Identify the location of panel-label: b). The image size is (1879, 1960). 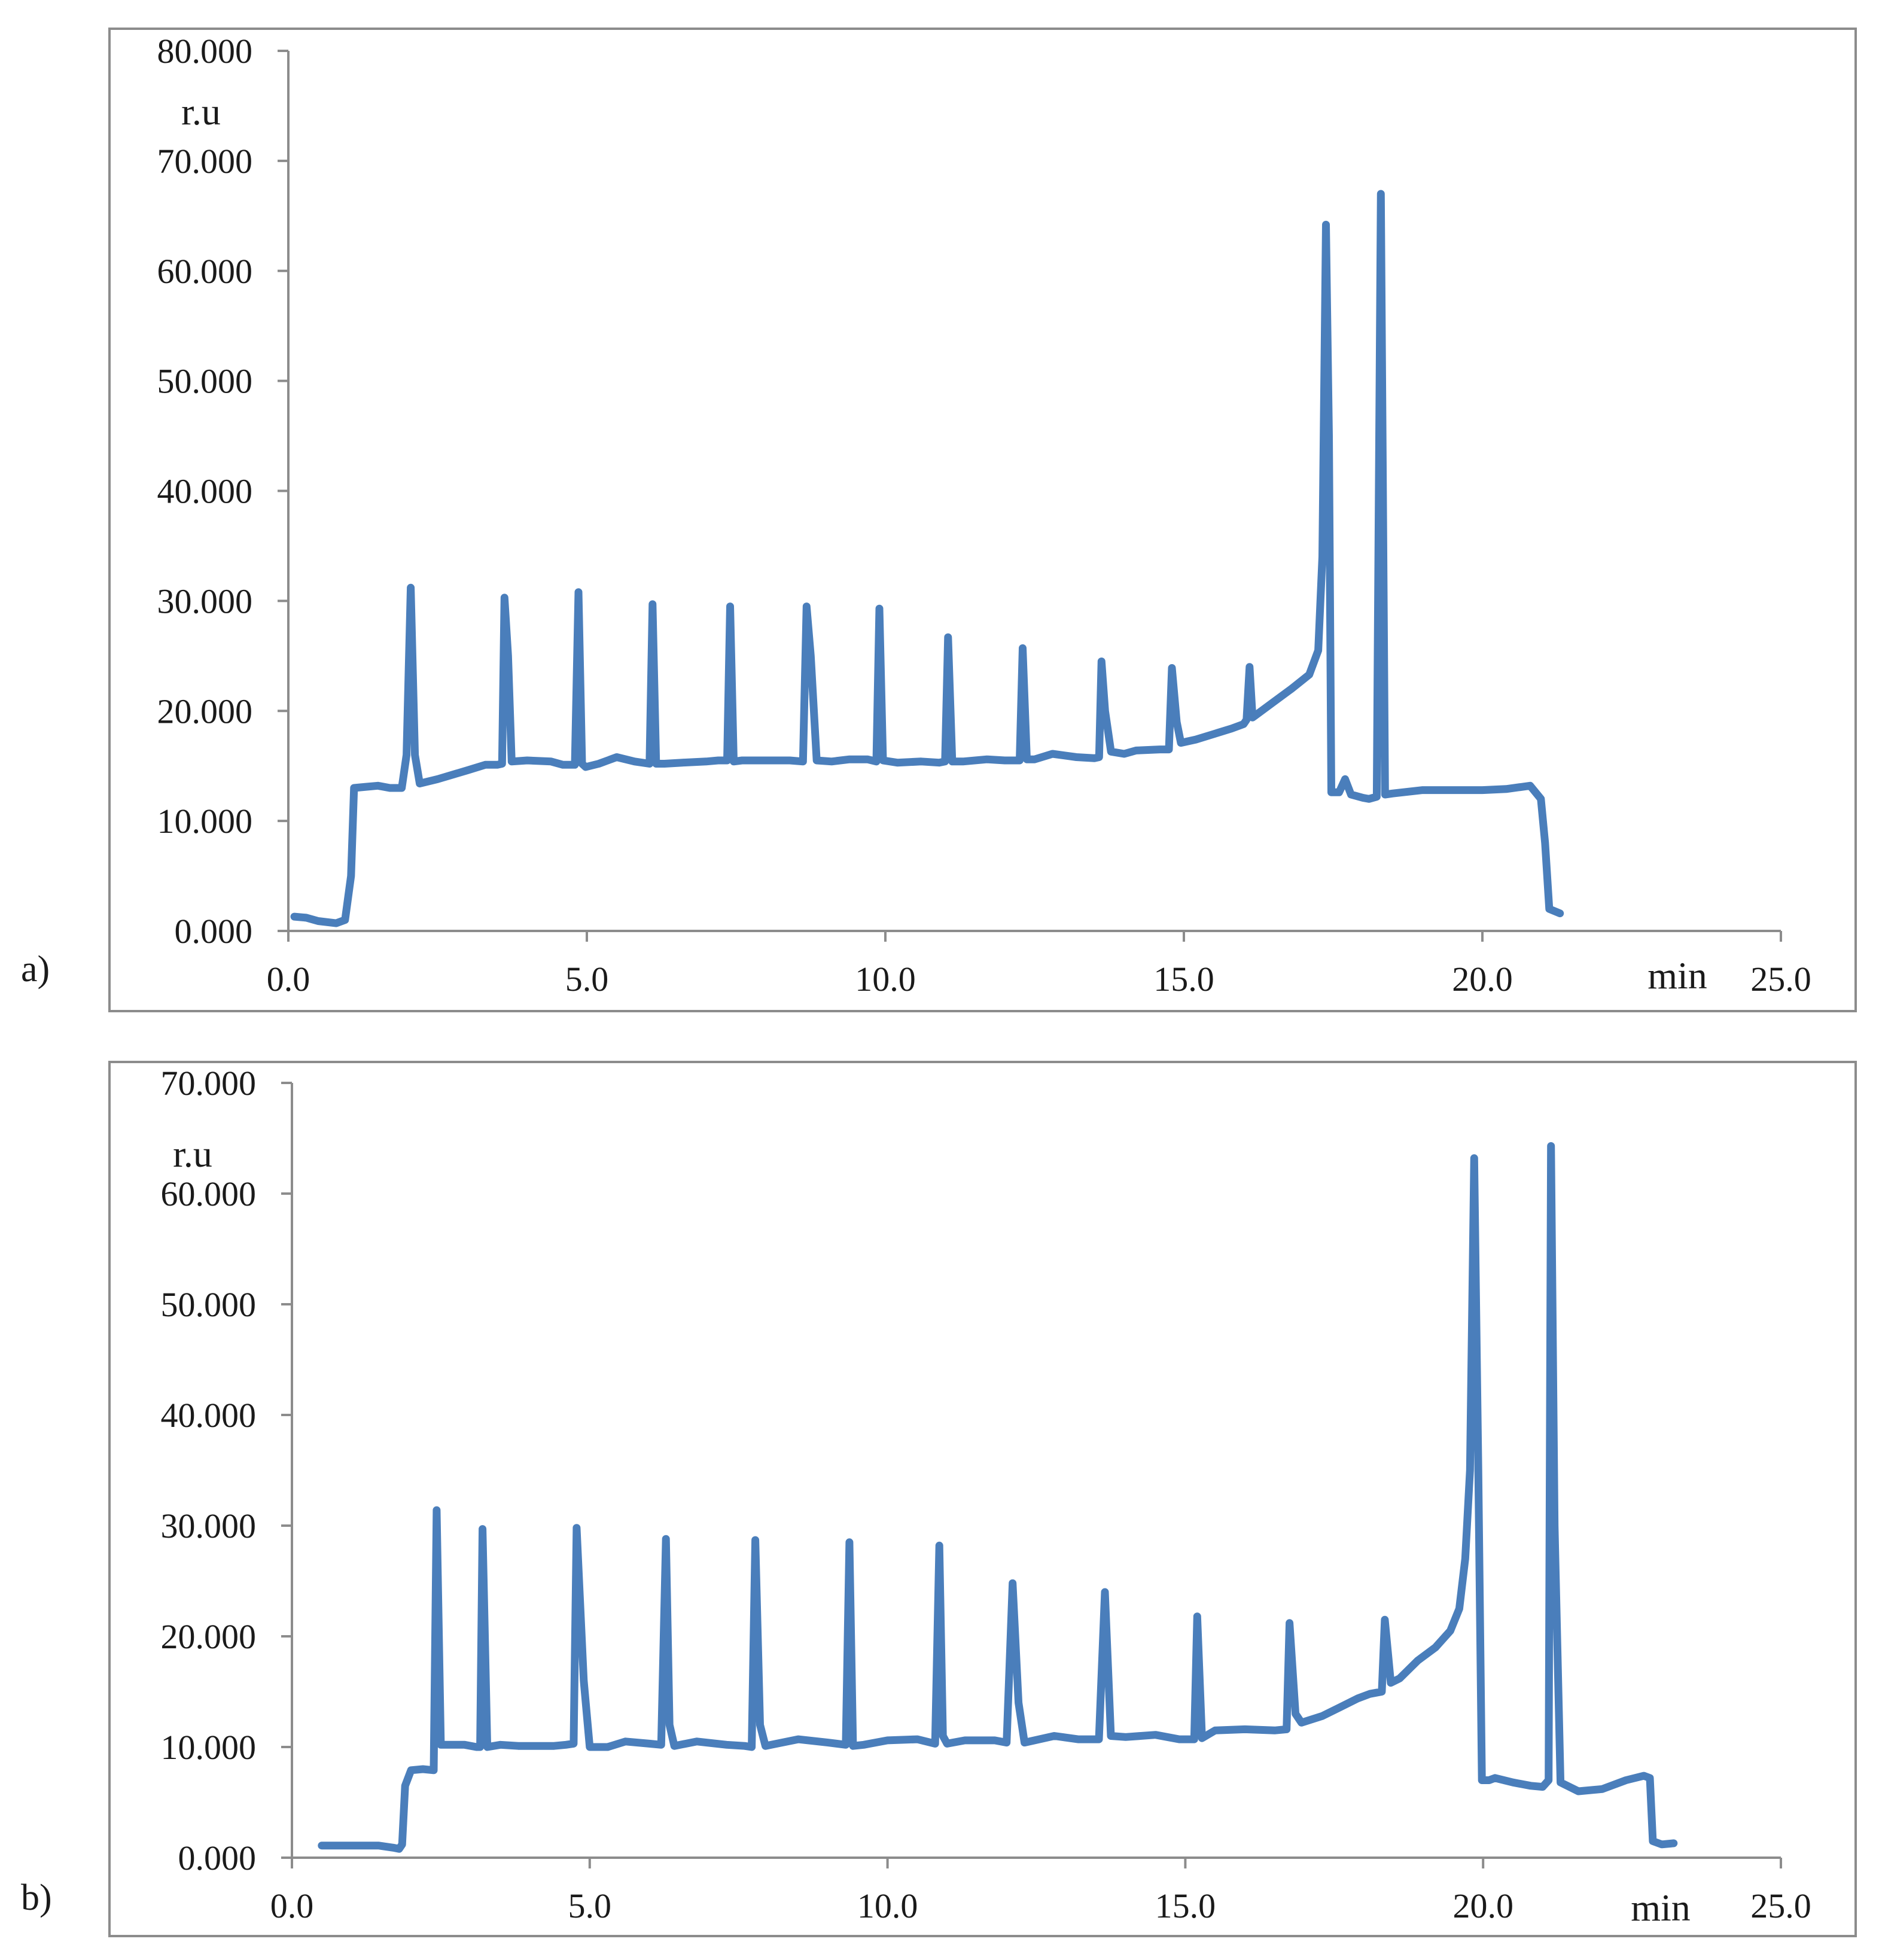
(36, 1897).